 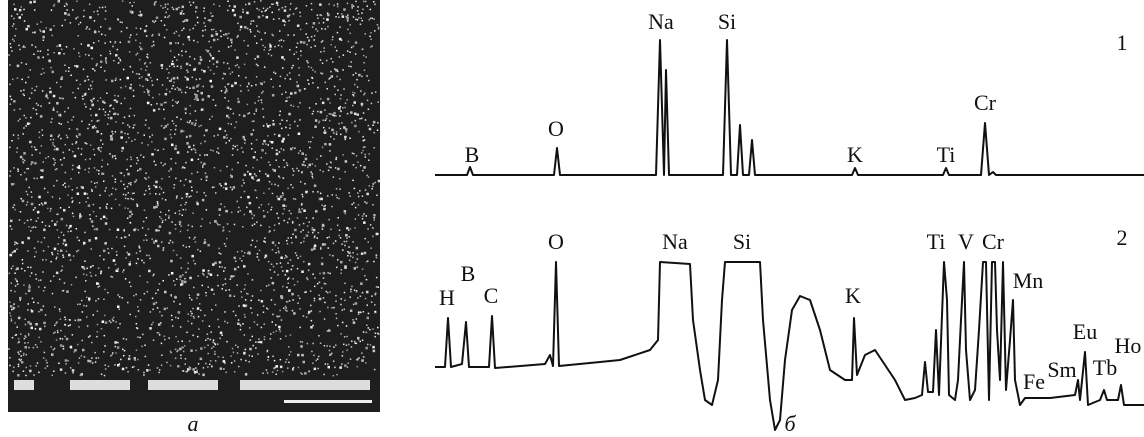 I want to click on peak-label: K, so click(x=855, y=154).